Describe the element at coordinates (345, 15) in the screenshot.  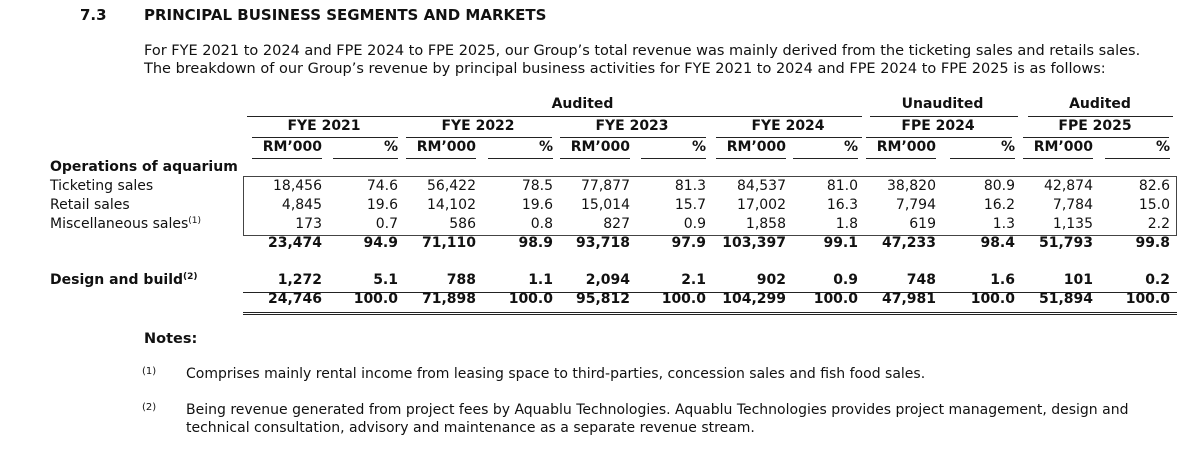
I see `section-title: PRINCIPAL BUSINESS SEGMENTS AND MARKETS` at that location.